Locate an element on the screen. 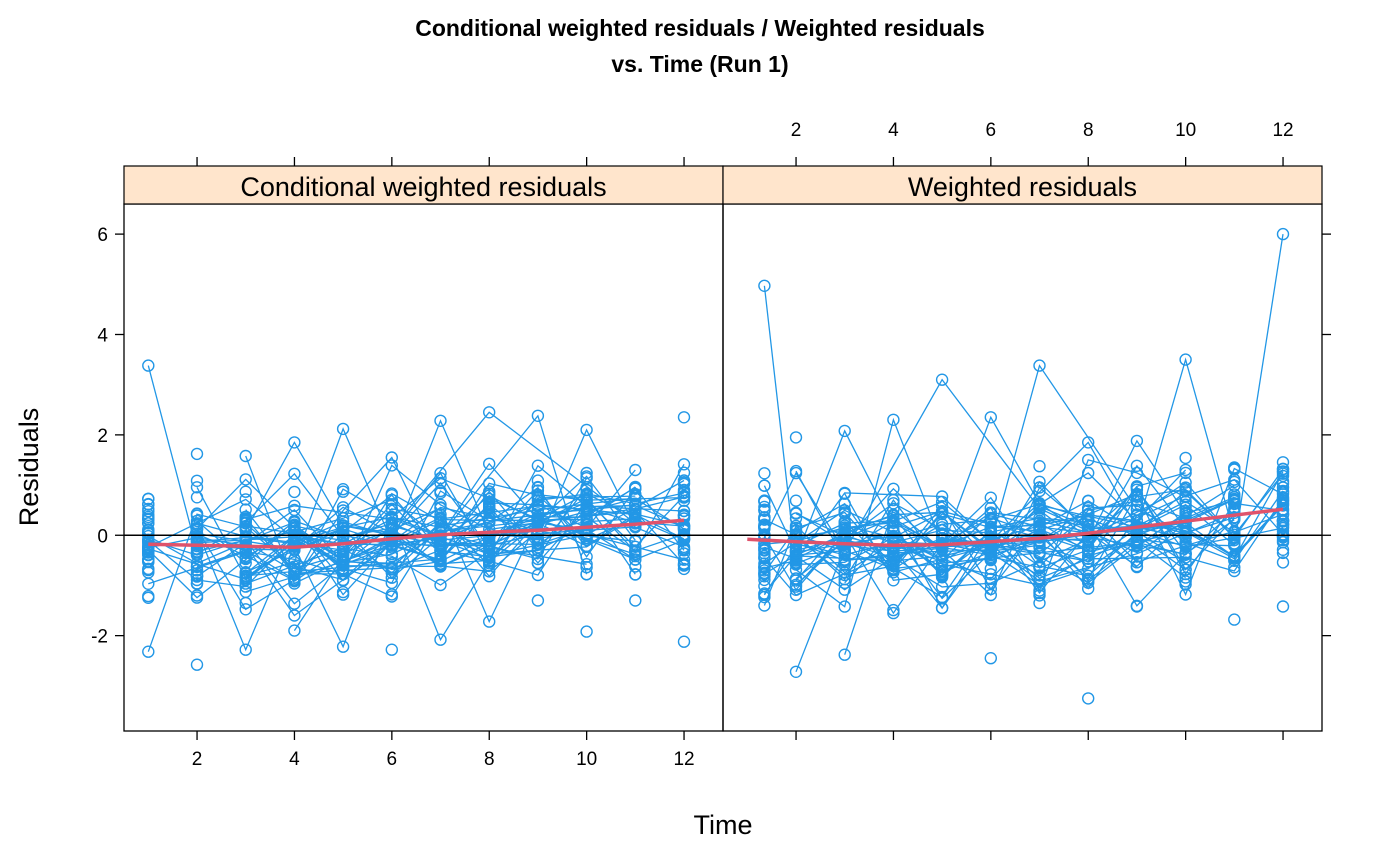  panel-strip-label: Conditional weighted residuals is located at coordinates (423, 187).